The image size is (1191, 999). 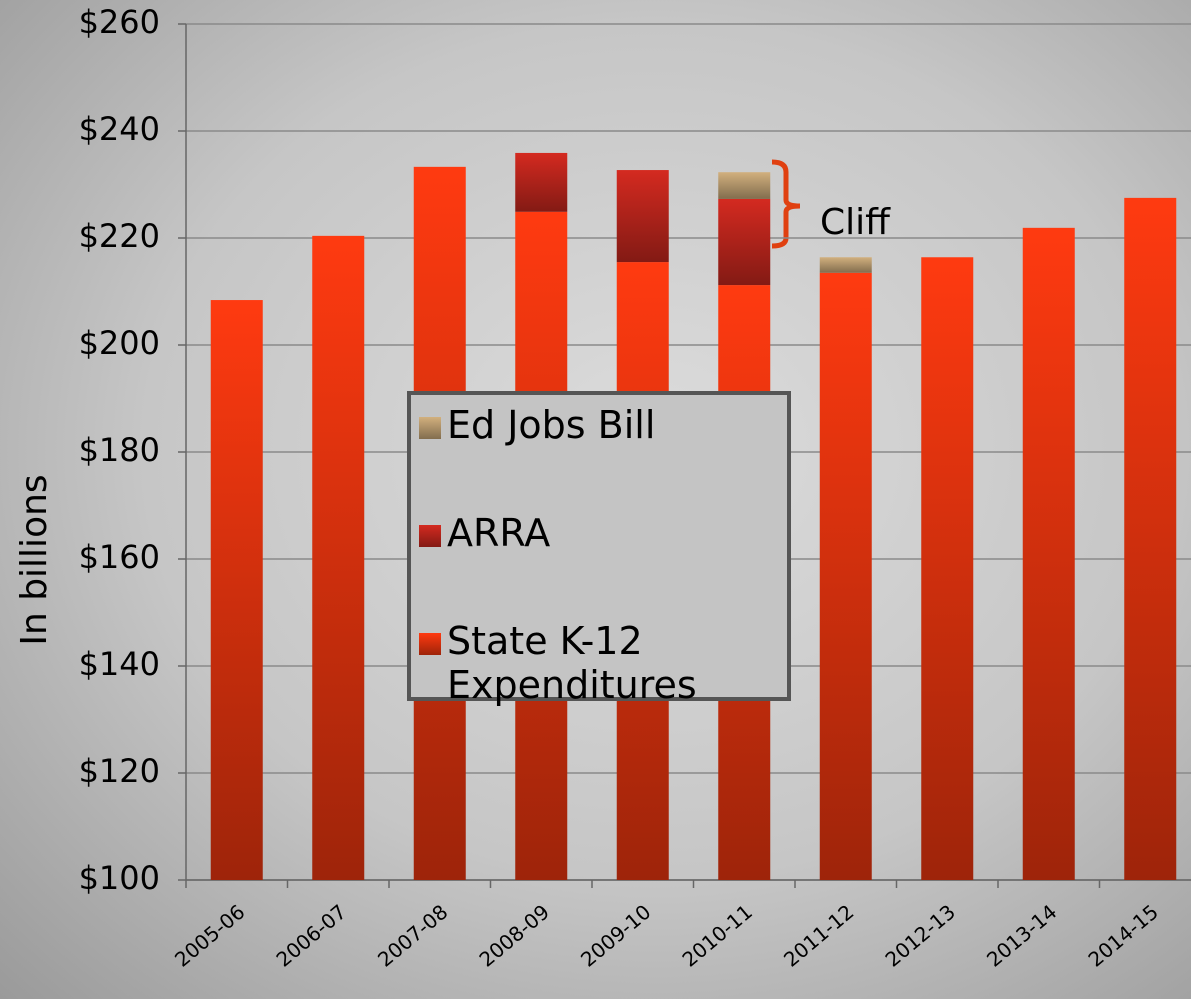 What do you see at coordinates (855, 222) in the screenshot?
I see `annotation: Cliff` at bounding box center [855, 222].